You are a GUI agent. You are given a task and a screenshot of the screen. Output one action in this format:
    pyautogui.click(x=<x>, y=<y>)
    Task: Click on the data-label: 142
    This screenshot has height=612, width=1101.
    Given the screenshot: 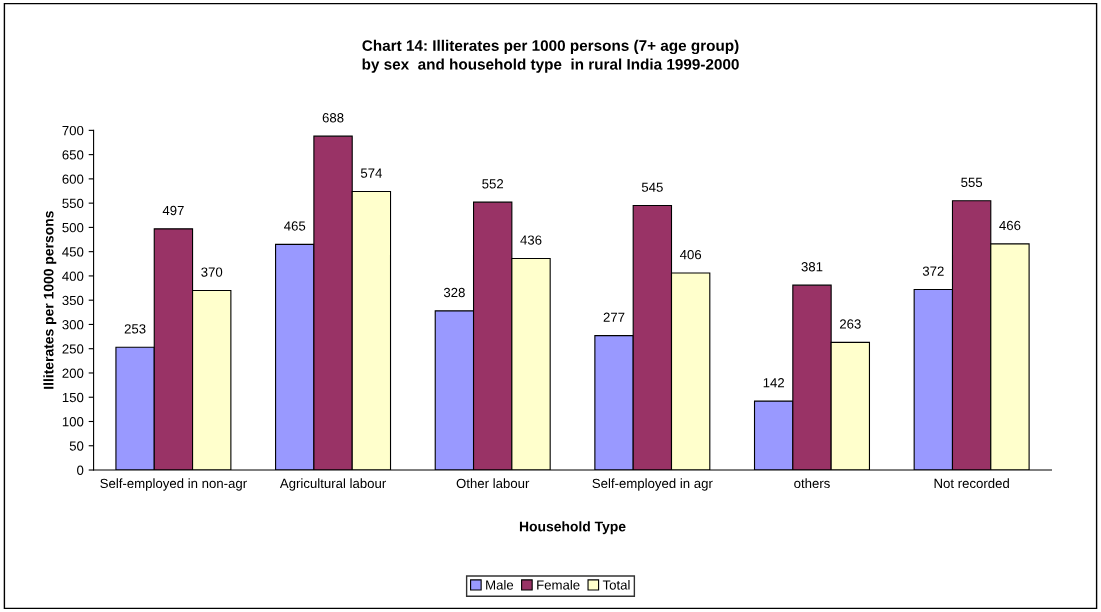 What is the action you would take?
    pyautogui.click(x=774, y=383)
    